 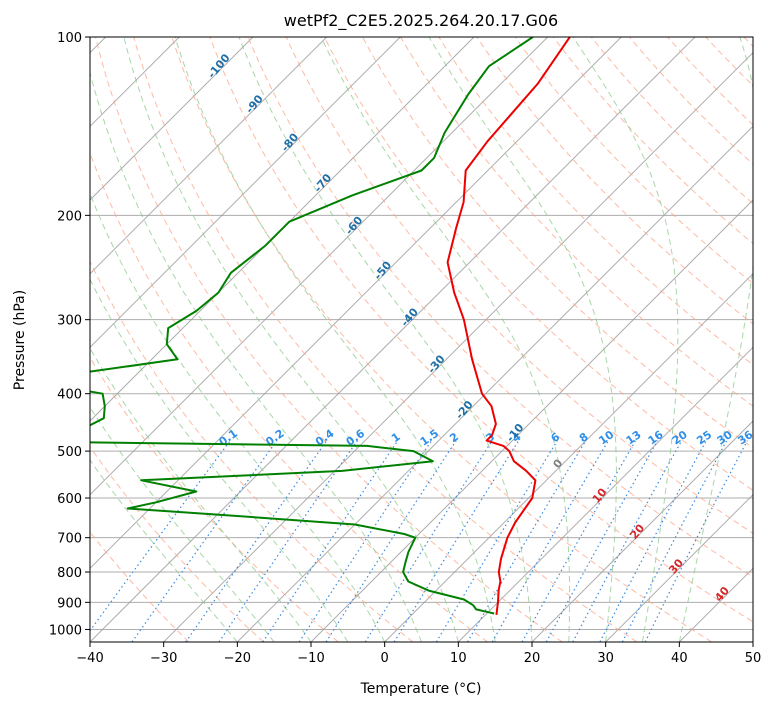 I want to click on x-tick-label: 0, so click(x=385, y=658).